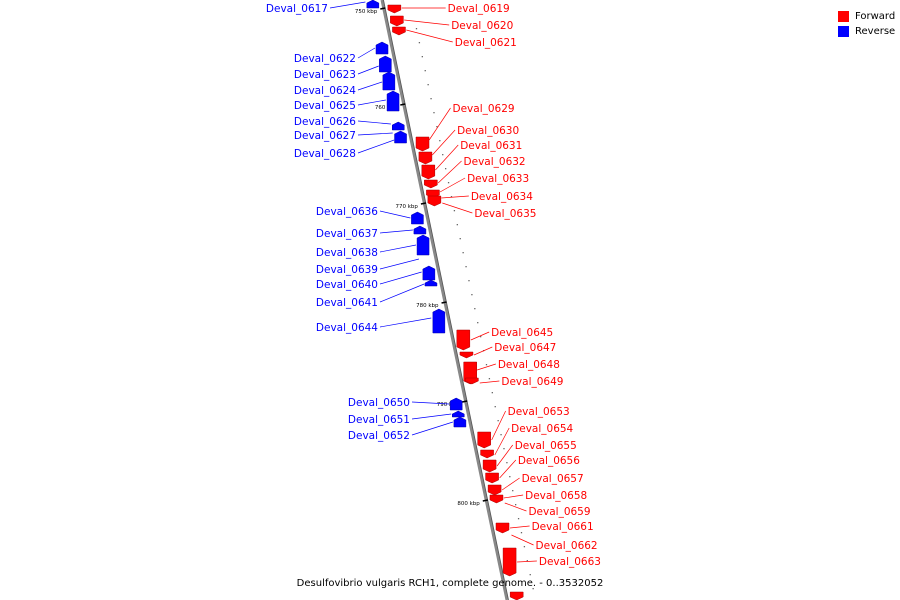 This screenshot has width=900, height=600. I want to click on forward-gene-label: Deval_0654, so click(542, 429).